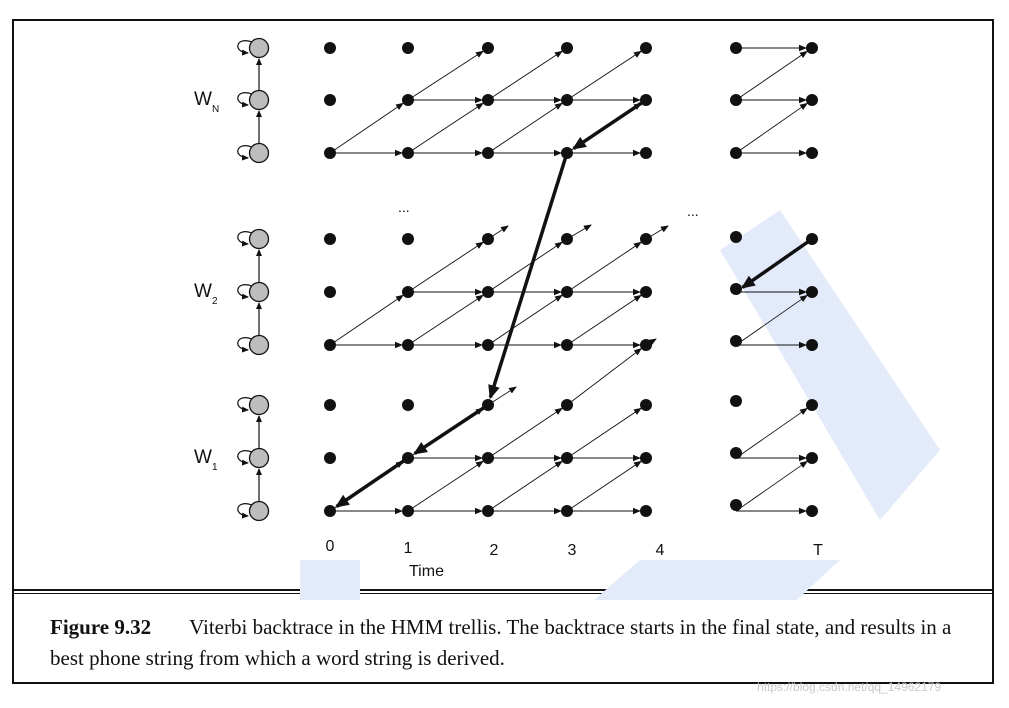  Describe the element at coordinates (101, 627) in the screenshot. I see `figure-number: Figure 9.32` at that location.